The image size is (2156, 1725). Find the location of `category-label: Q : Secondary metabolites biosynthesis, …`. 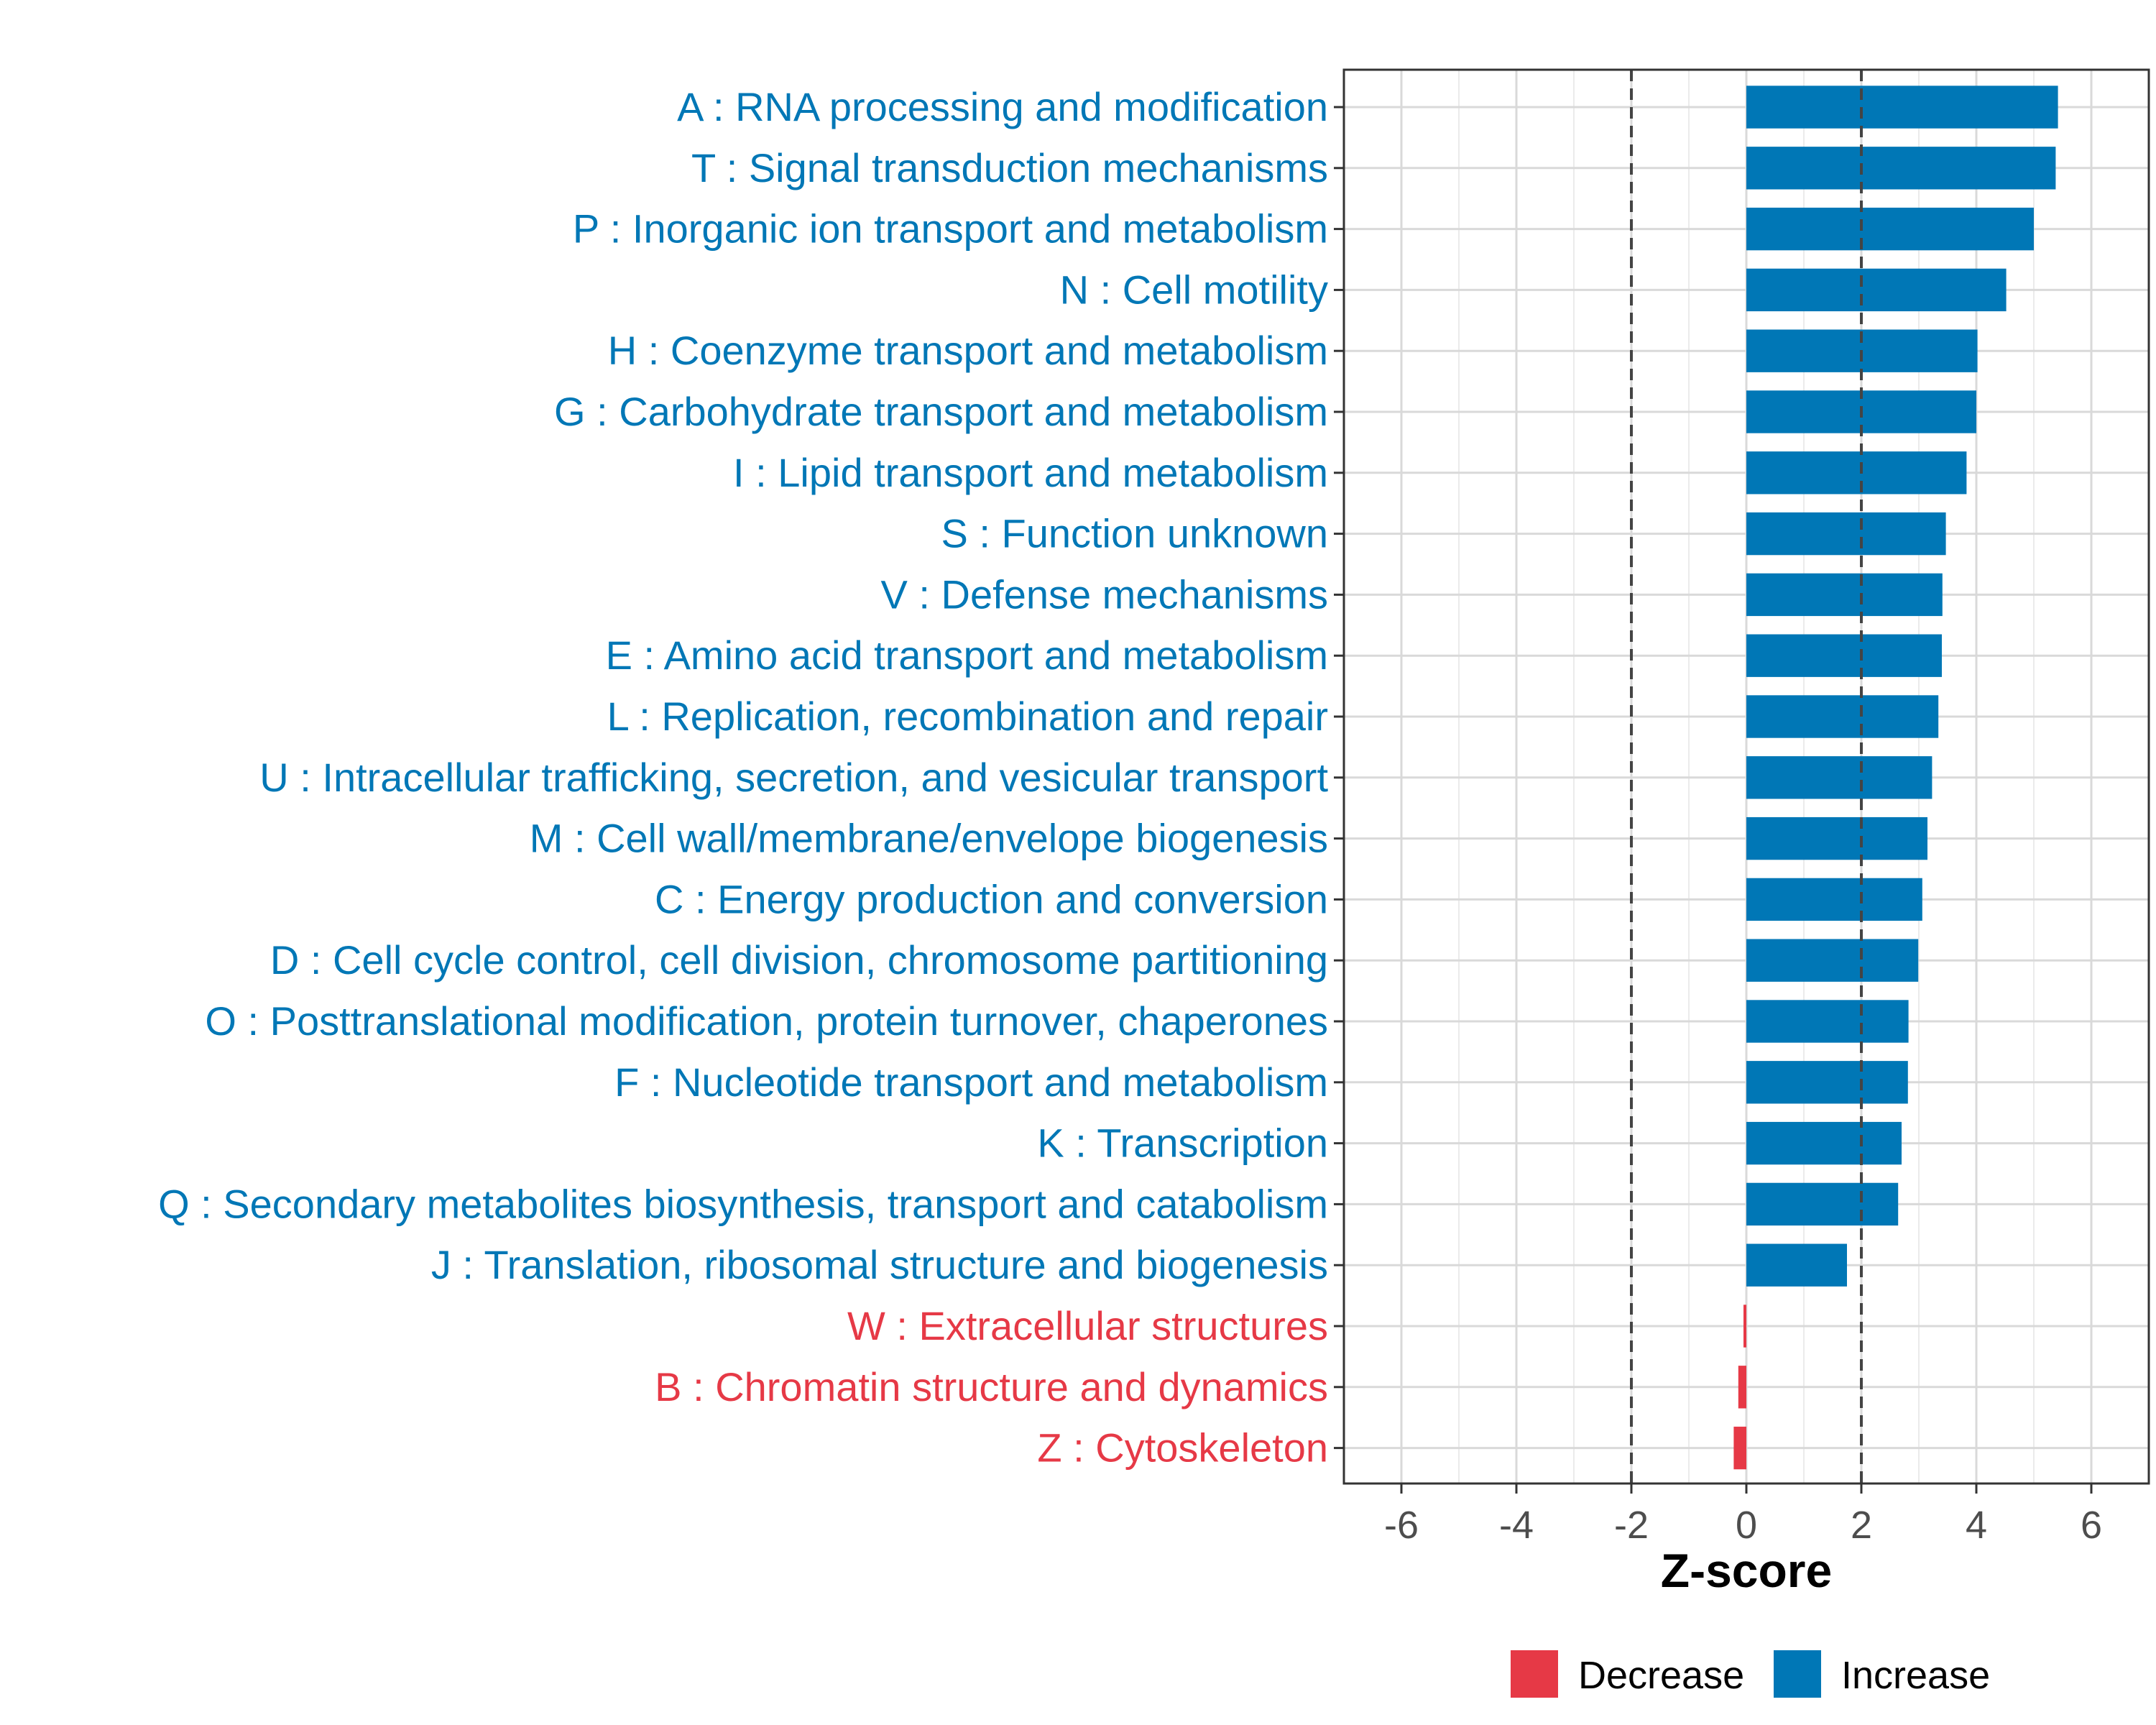

category-label: Q : Secondary metabolites biosynthesis, … is located at coordinates (743, 1203).